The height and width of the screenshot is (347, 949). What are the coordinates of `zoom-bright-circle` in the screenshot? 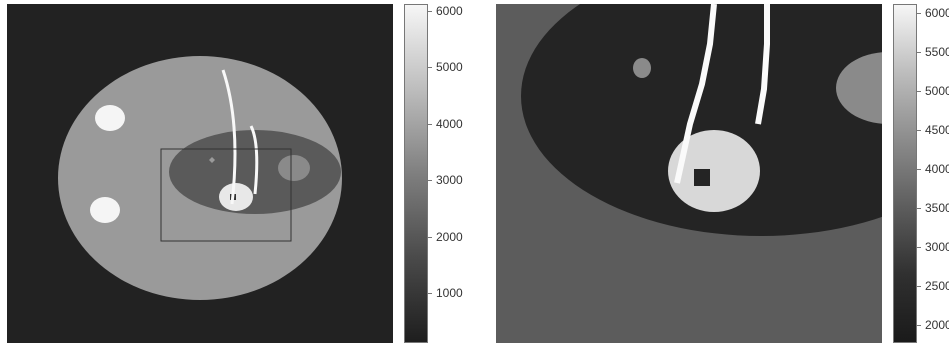 It's located at (714, 171).